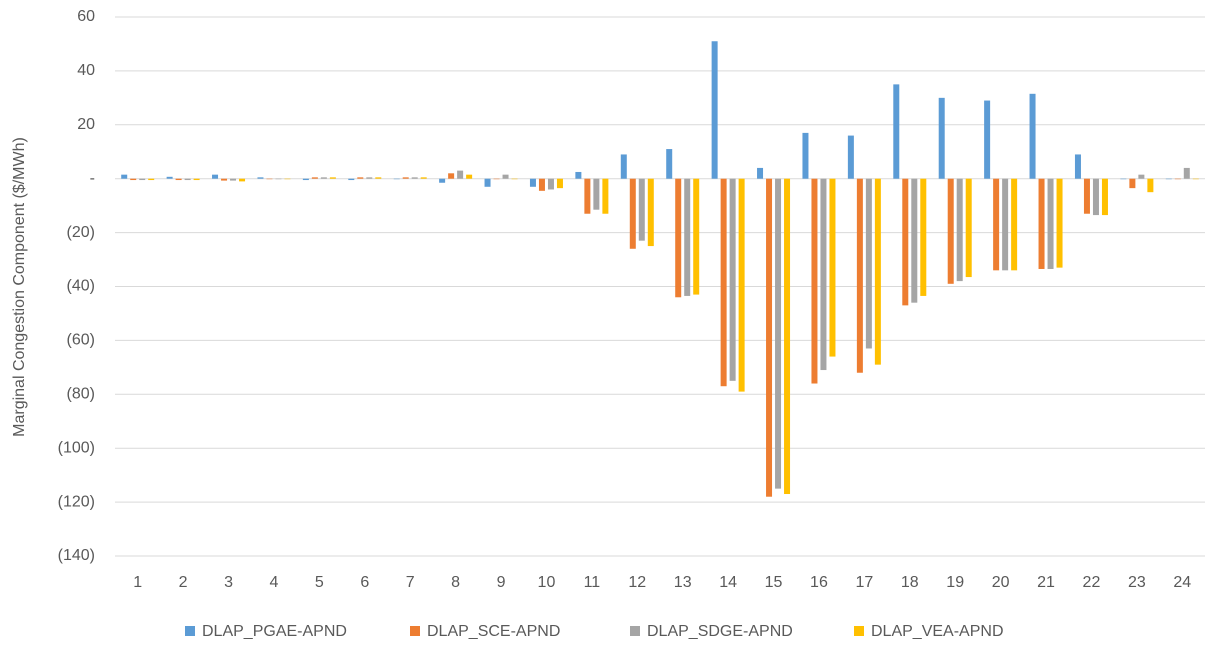 The image size is (1209, 647). I want to click on x-tick-label: 15, so click(774, 582).